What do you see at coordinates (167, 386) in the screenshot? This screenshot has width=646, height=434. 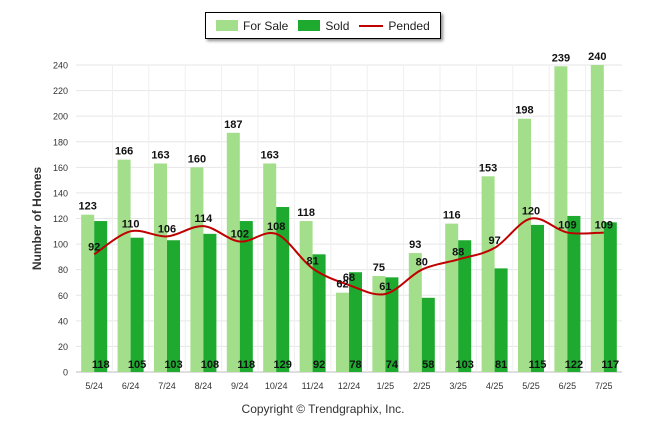 I see `x-tick-label-7/24: 7/24` at bounding box center [167, 386].